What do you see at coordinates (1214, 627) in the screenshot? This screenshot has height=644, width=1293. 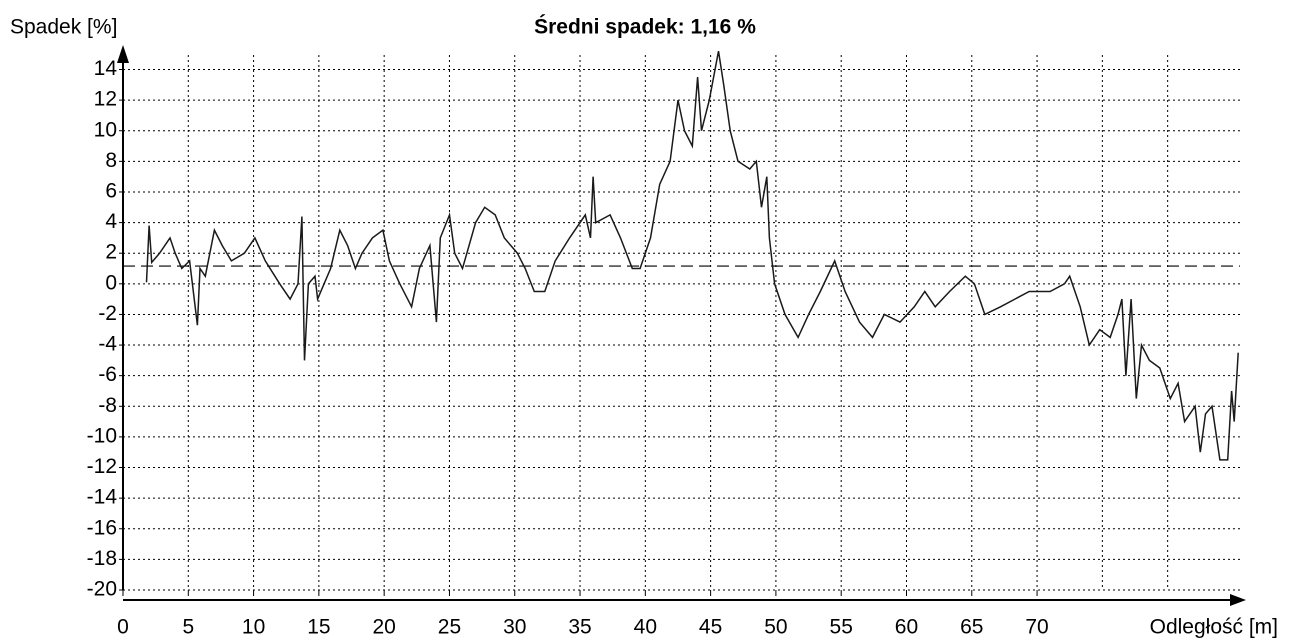 I see `x-axis-label: Odległość [m]` at bounding box center [1214, 627].